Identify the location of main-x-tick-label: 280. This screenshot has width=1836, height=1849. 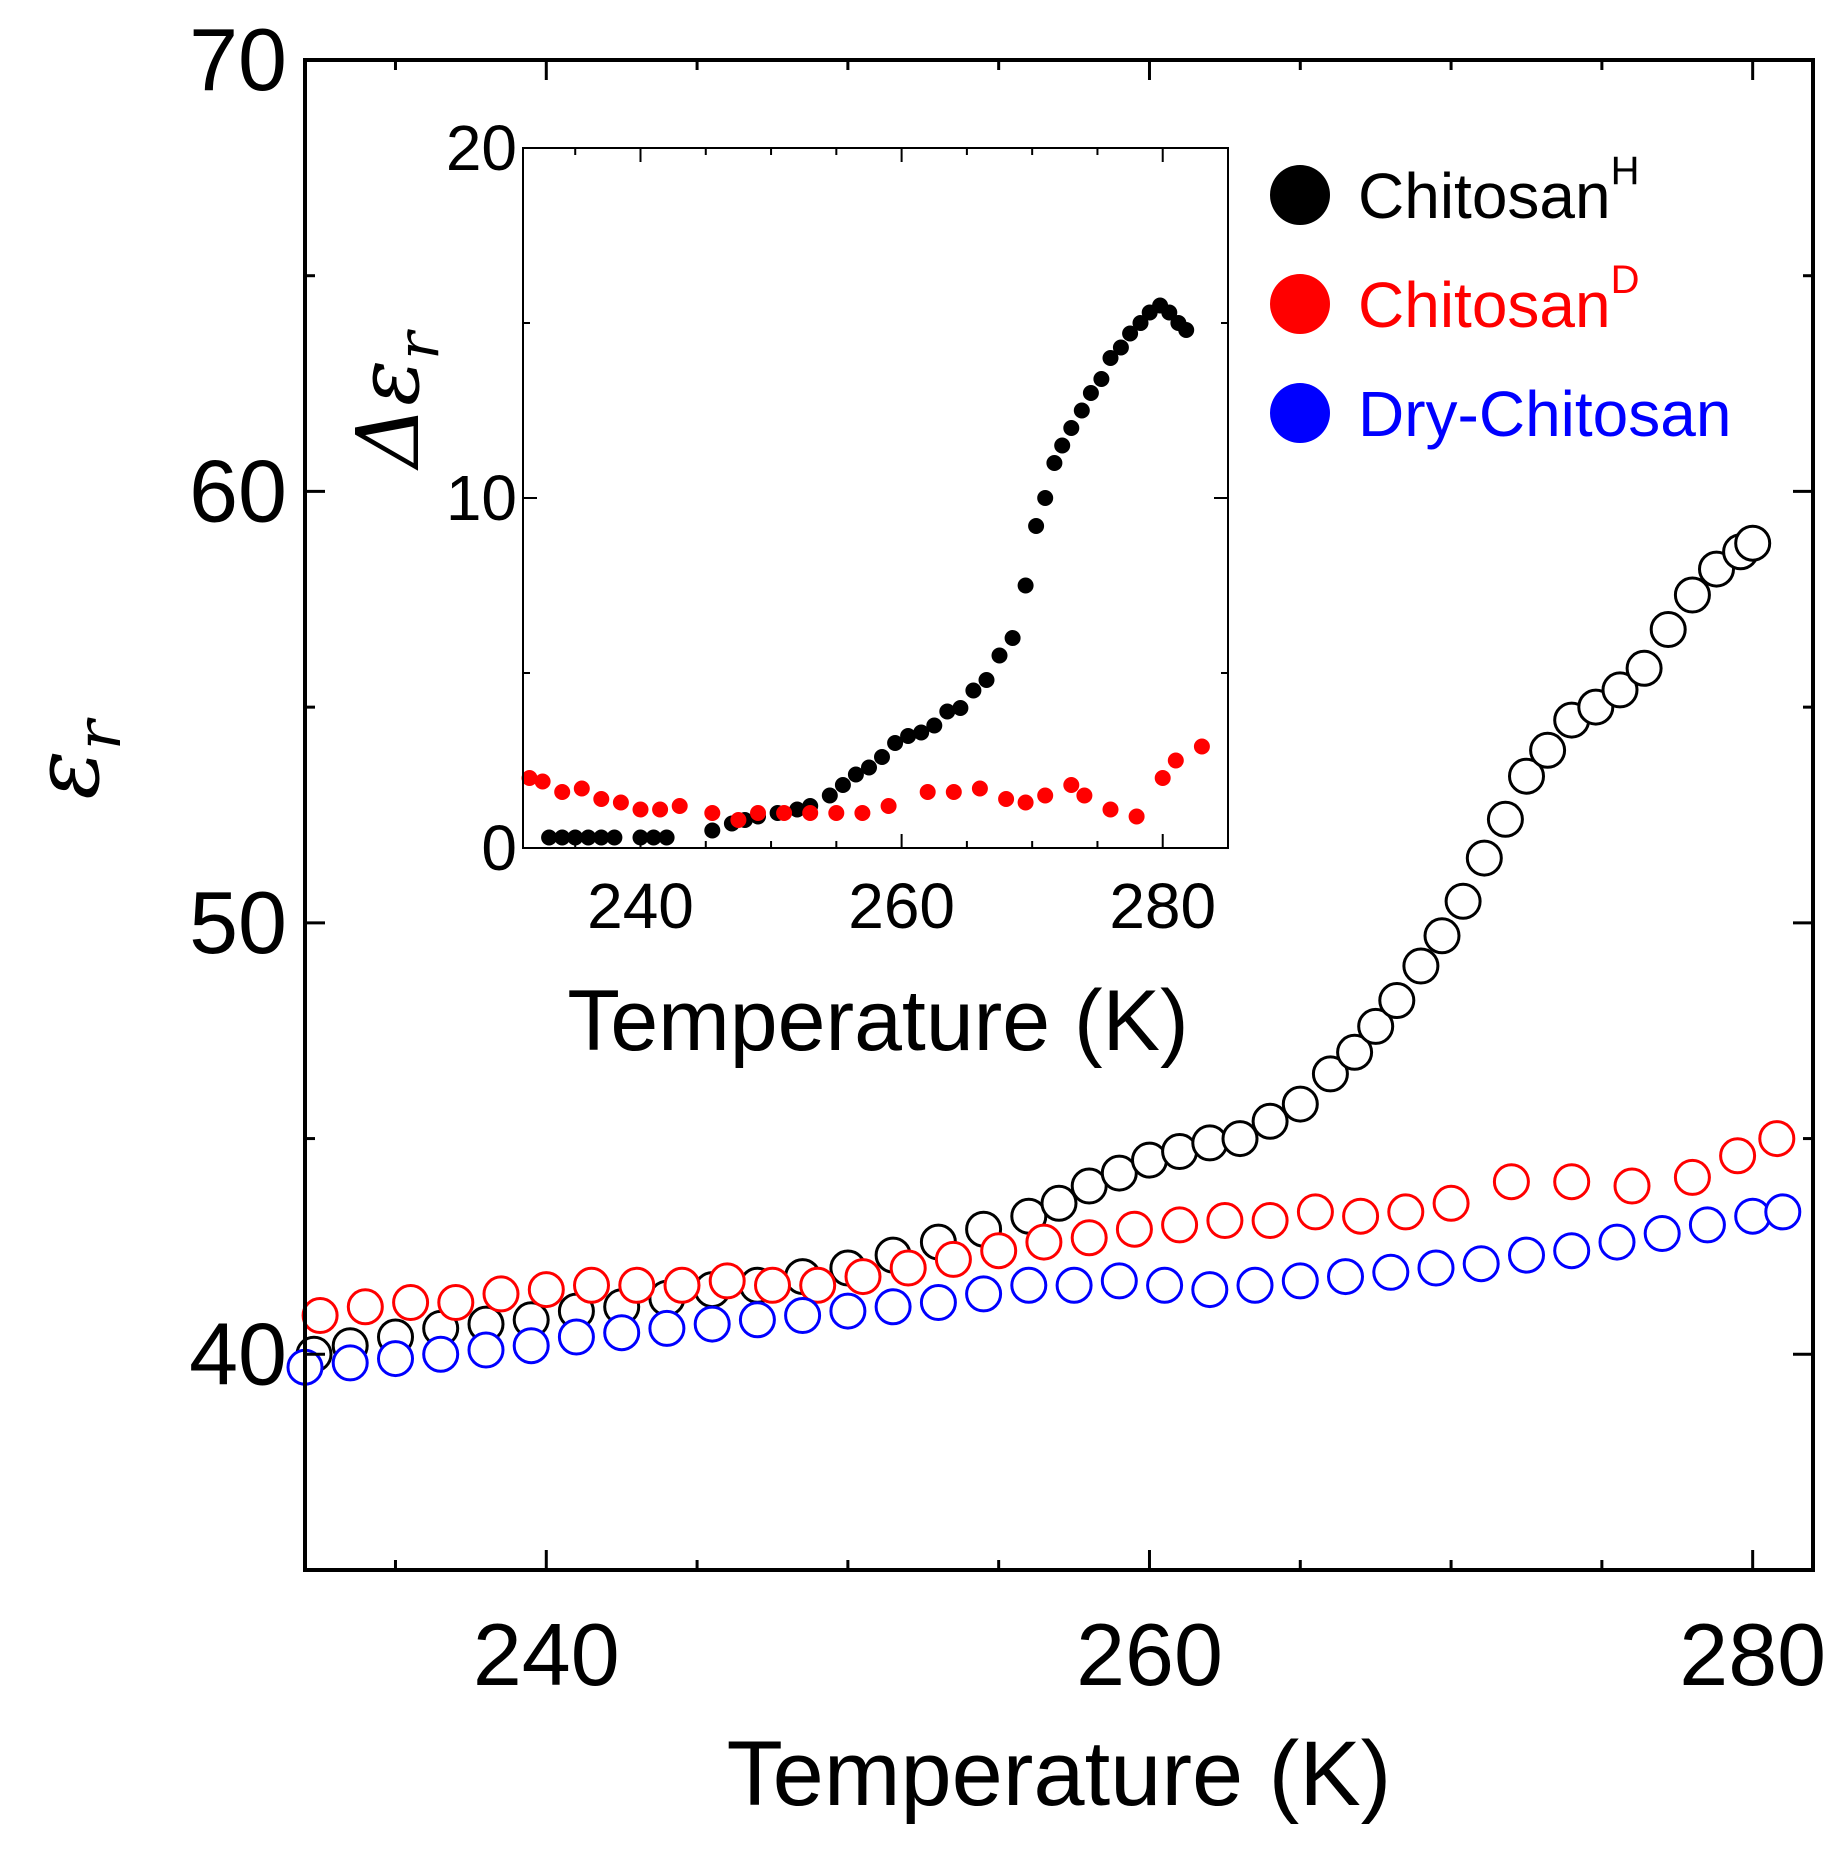
(1752, 1654).